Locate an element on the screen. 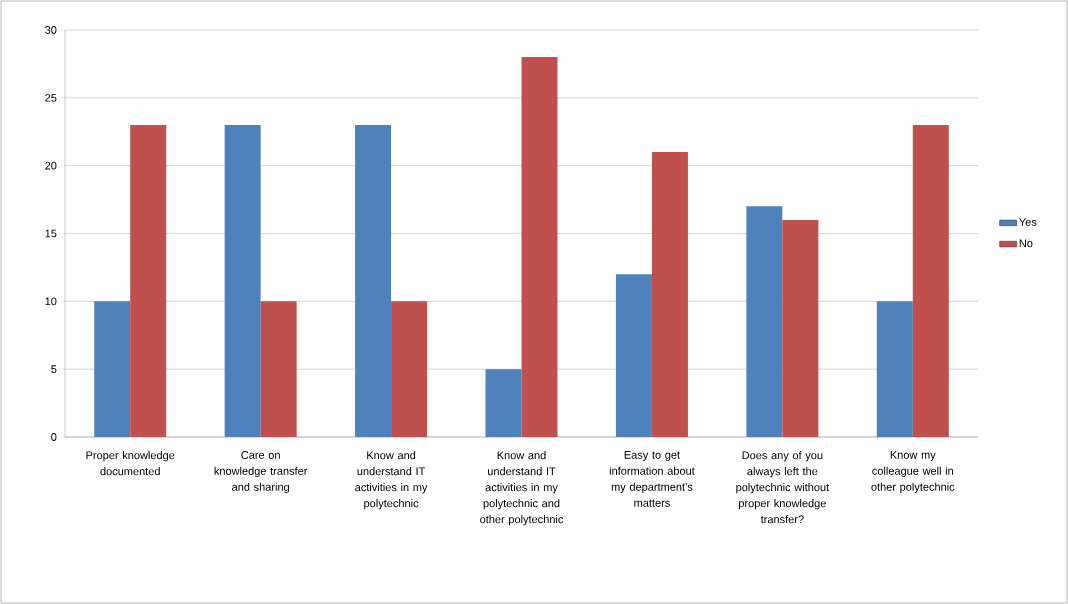 Image resolution: width=1068 pixels, height=604 pixels. x-tick-label: Care on knowledge transfer and sharing is located at coordinates (261, 472).